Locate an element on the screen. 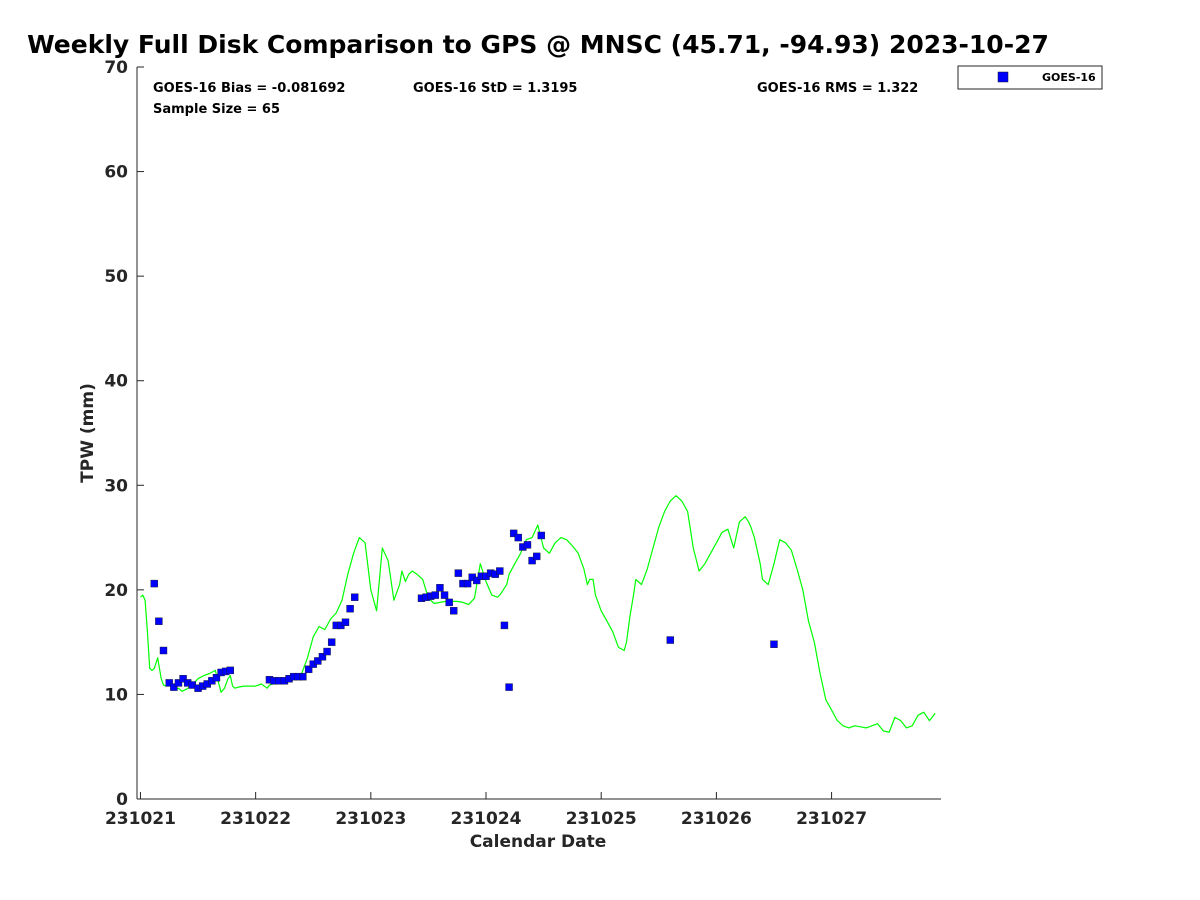 The image size is (1200, 900). rms-stat: GOES-16 RMS = 1.322 is located at coordinates (837, 88).